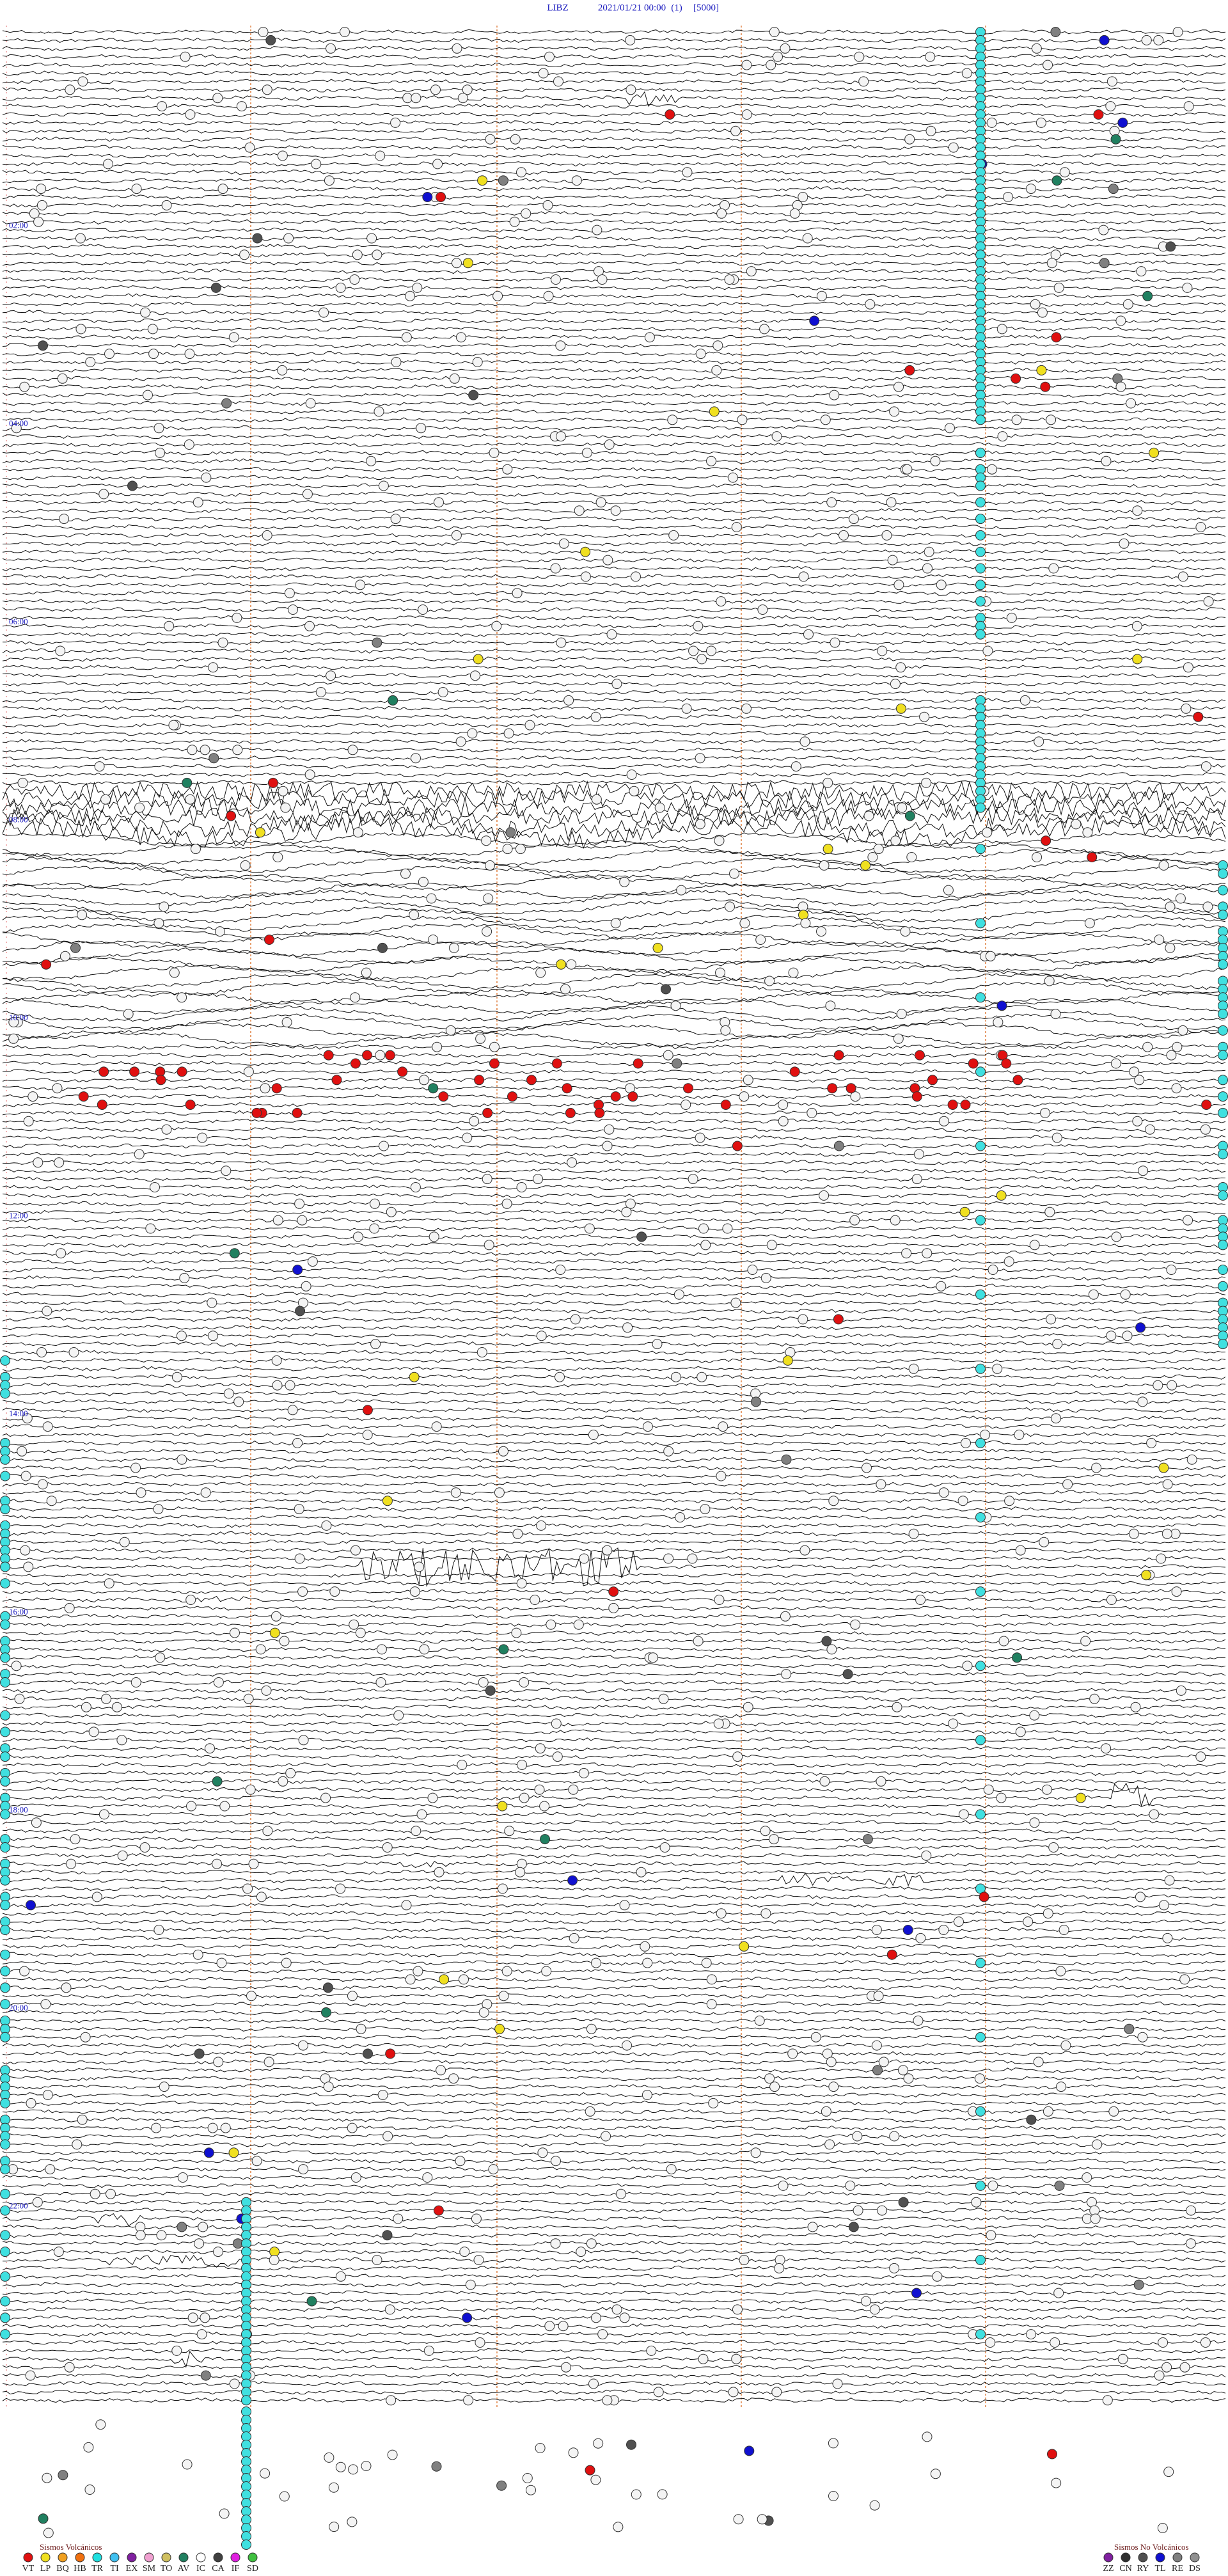 The image size is (1228, 2576). I want to click on legend-code: CA, so click(218, 2568).